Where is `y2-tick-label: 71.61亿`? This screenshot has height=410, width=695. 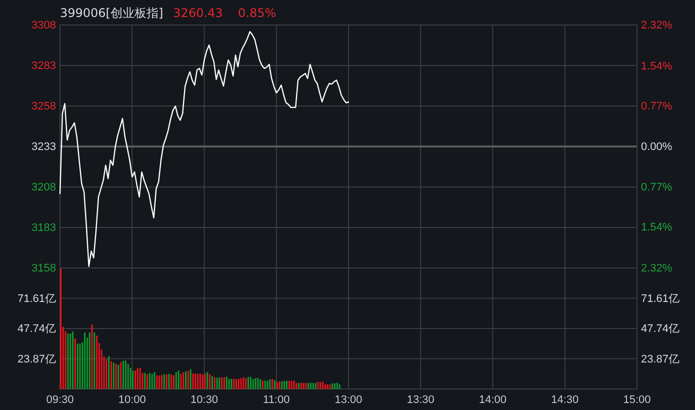
y2-tick-label: 71.61亿 is located at coordinates (660, 298).